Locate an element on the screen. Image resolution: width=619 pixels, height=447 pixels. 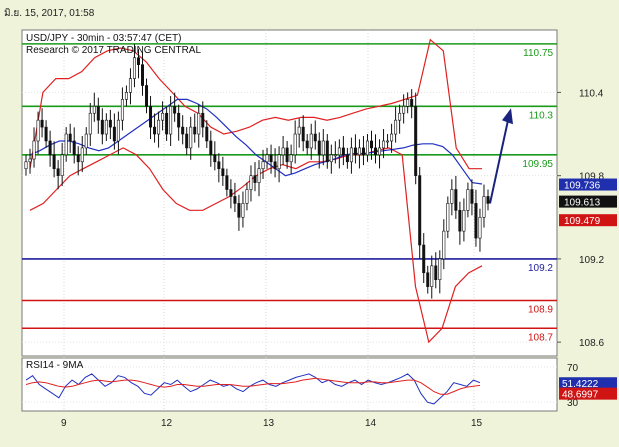
chart-header-source: Research © 2017 TRADING CENTRAL is located at coordinates (113, 50).